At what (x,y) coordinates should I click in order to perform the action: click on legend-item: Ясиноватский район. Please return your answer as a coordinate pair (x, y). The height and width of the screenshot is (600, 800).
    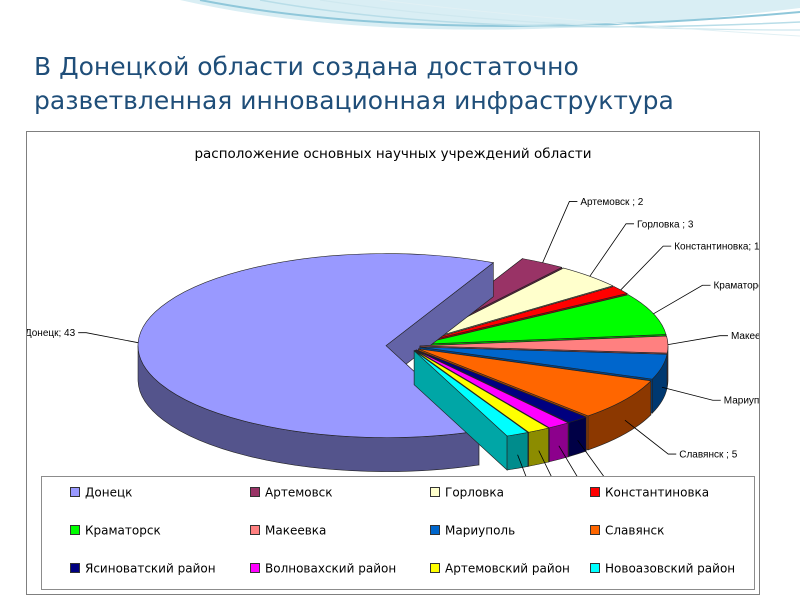
    Looking at the image, I should click on (143, 569).